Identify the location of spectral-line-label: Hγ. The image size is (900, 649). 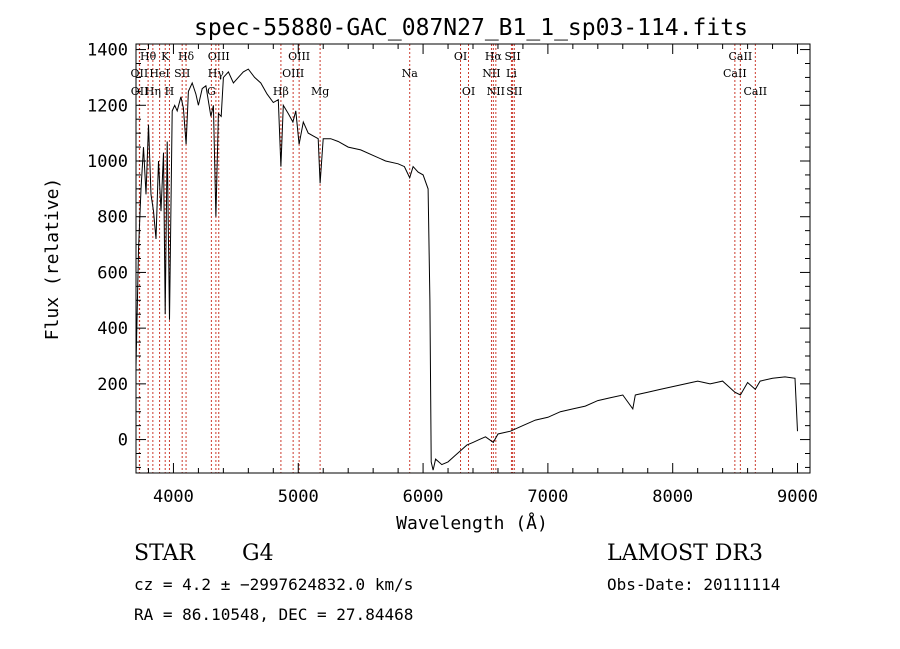
(216, 73).